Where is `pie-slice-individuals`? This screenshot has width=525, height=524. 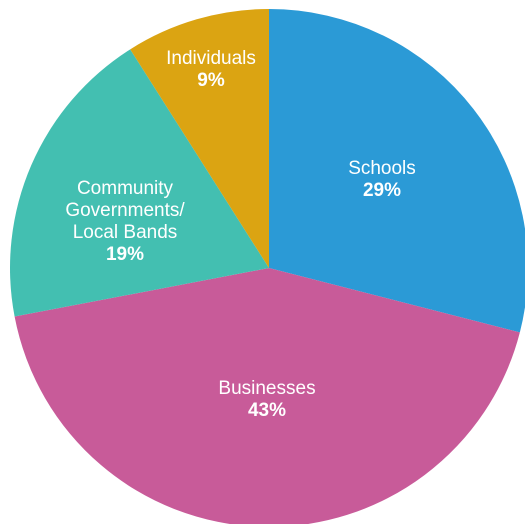
pie-slice-individuals is located at coordinates (199, 138).